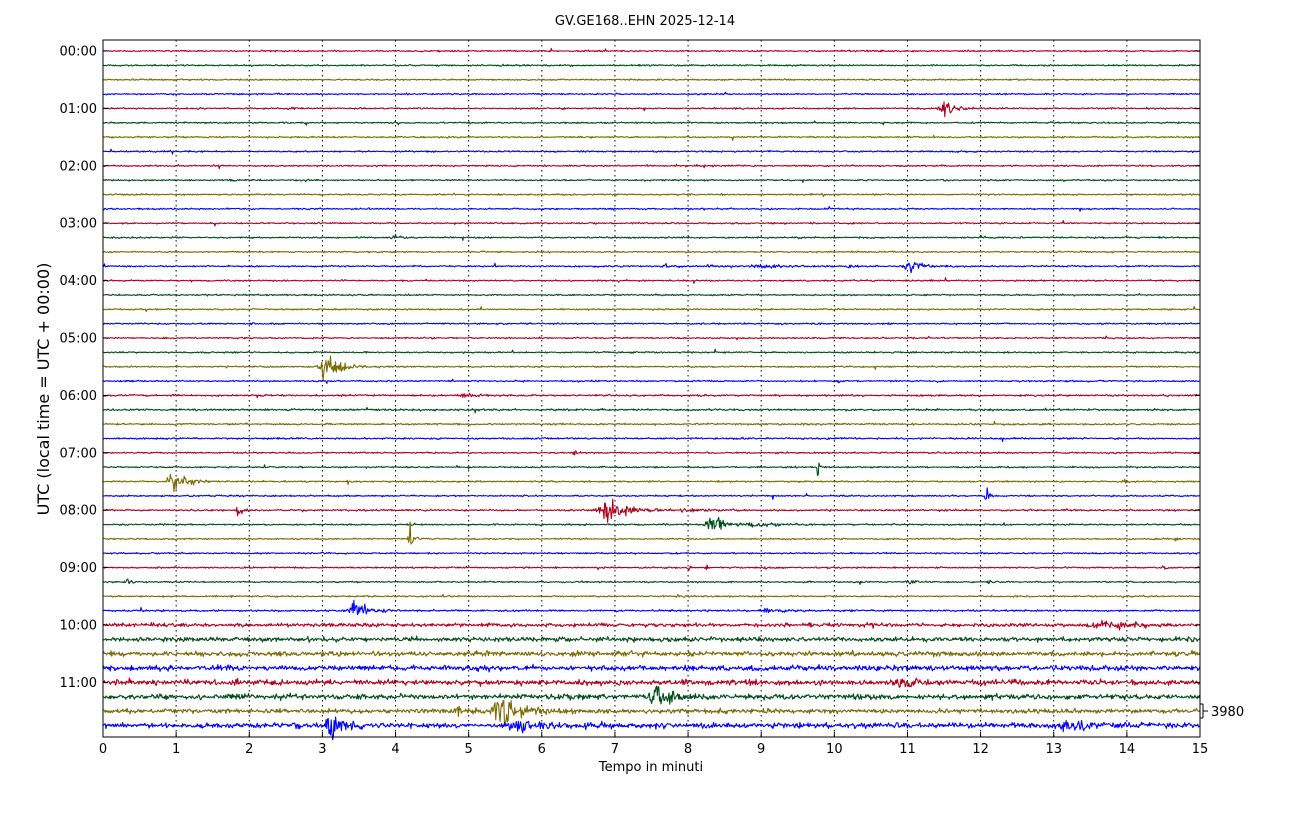 The width and height of the screenshot is (1290, 819). What do you see at coordinates (653, 744) in the screenshot?
I see `x-axis-ticks: 0 1 2 3 4 5 6 7 8 9 10 11 12 13 14 15` at bounding box center [653, 744].